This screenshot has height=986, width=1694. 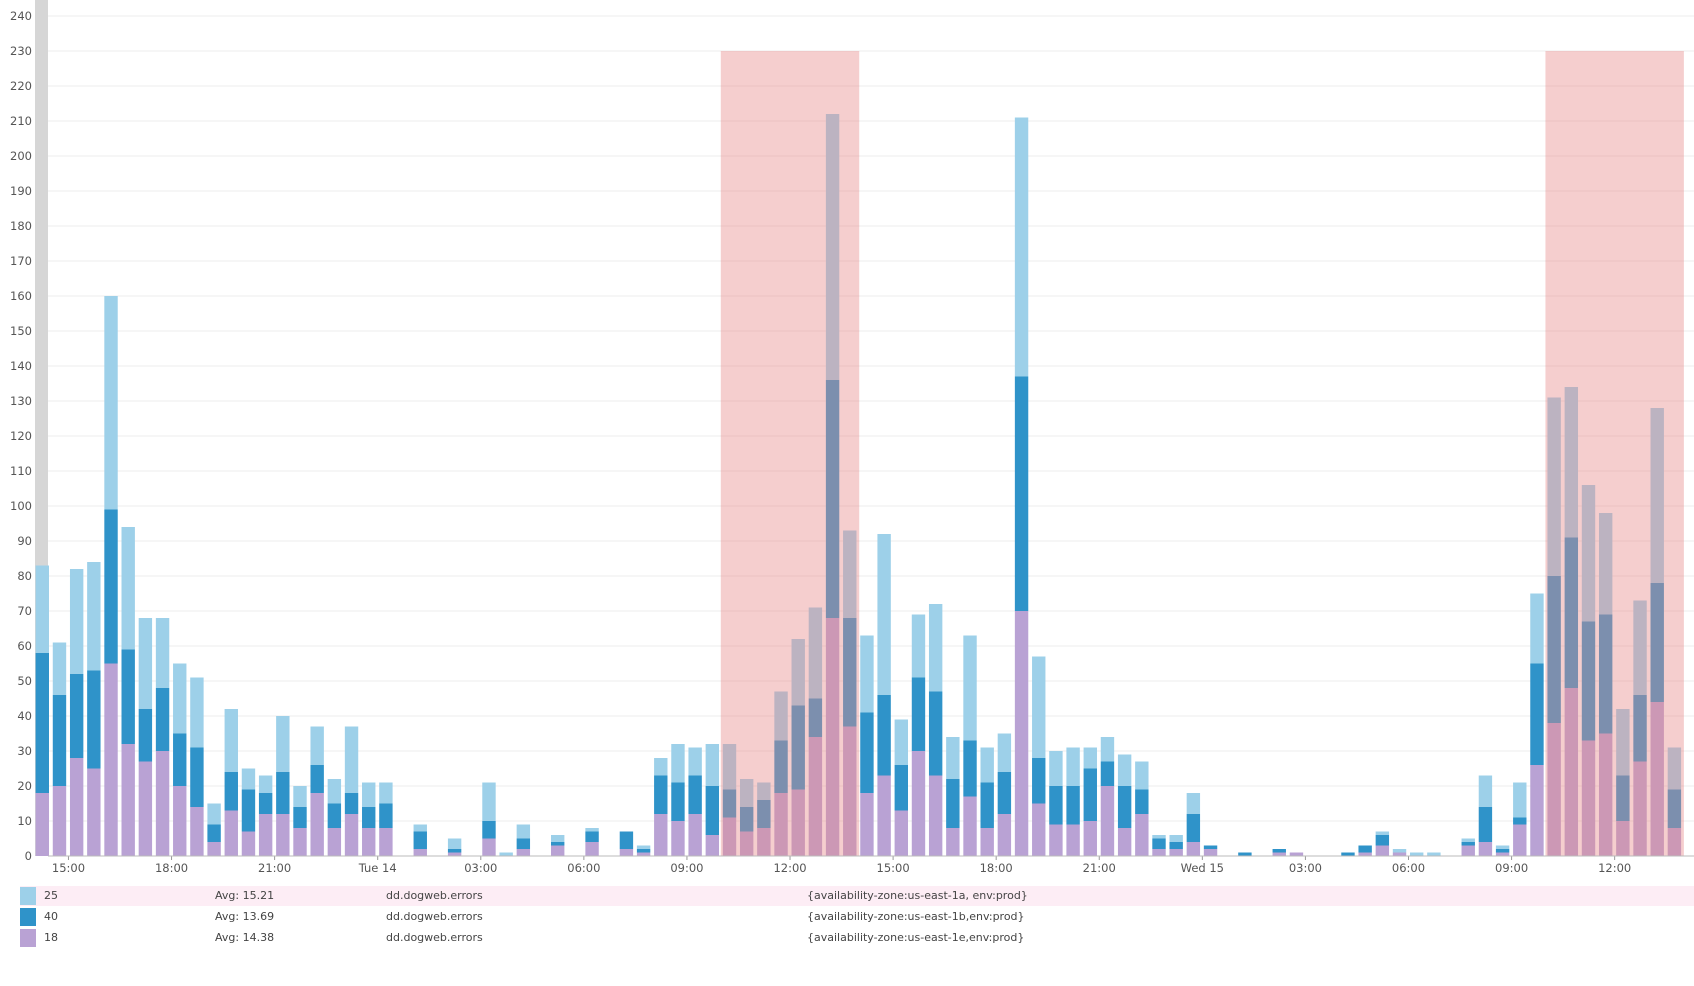 I want to click on x-tick-label: Wed 15, so click(x=1202, y=868).